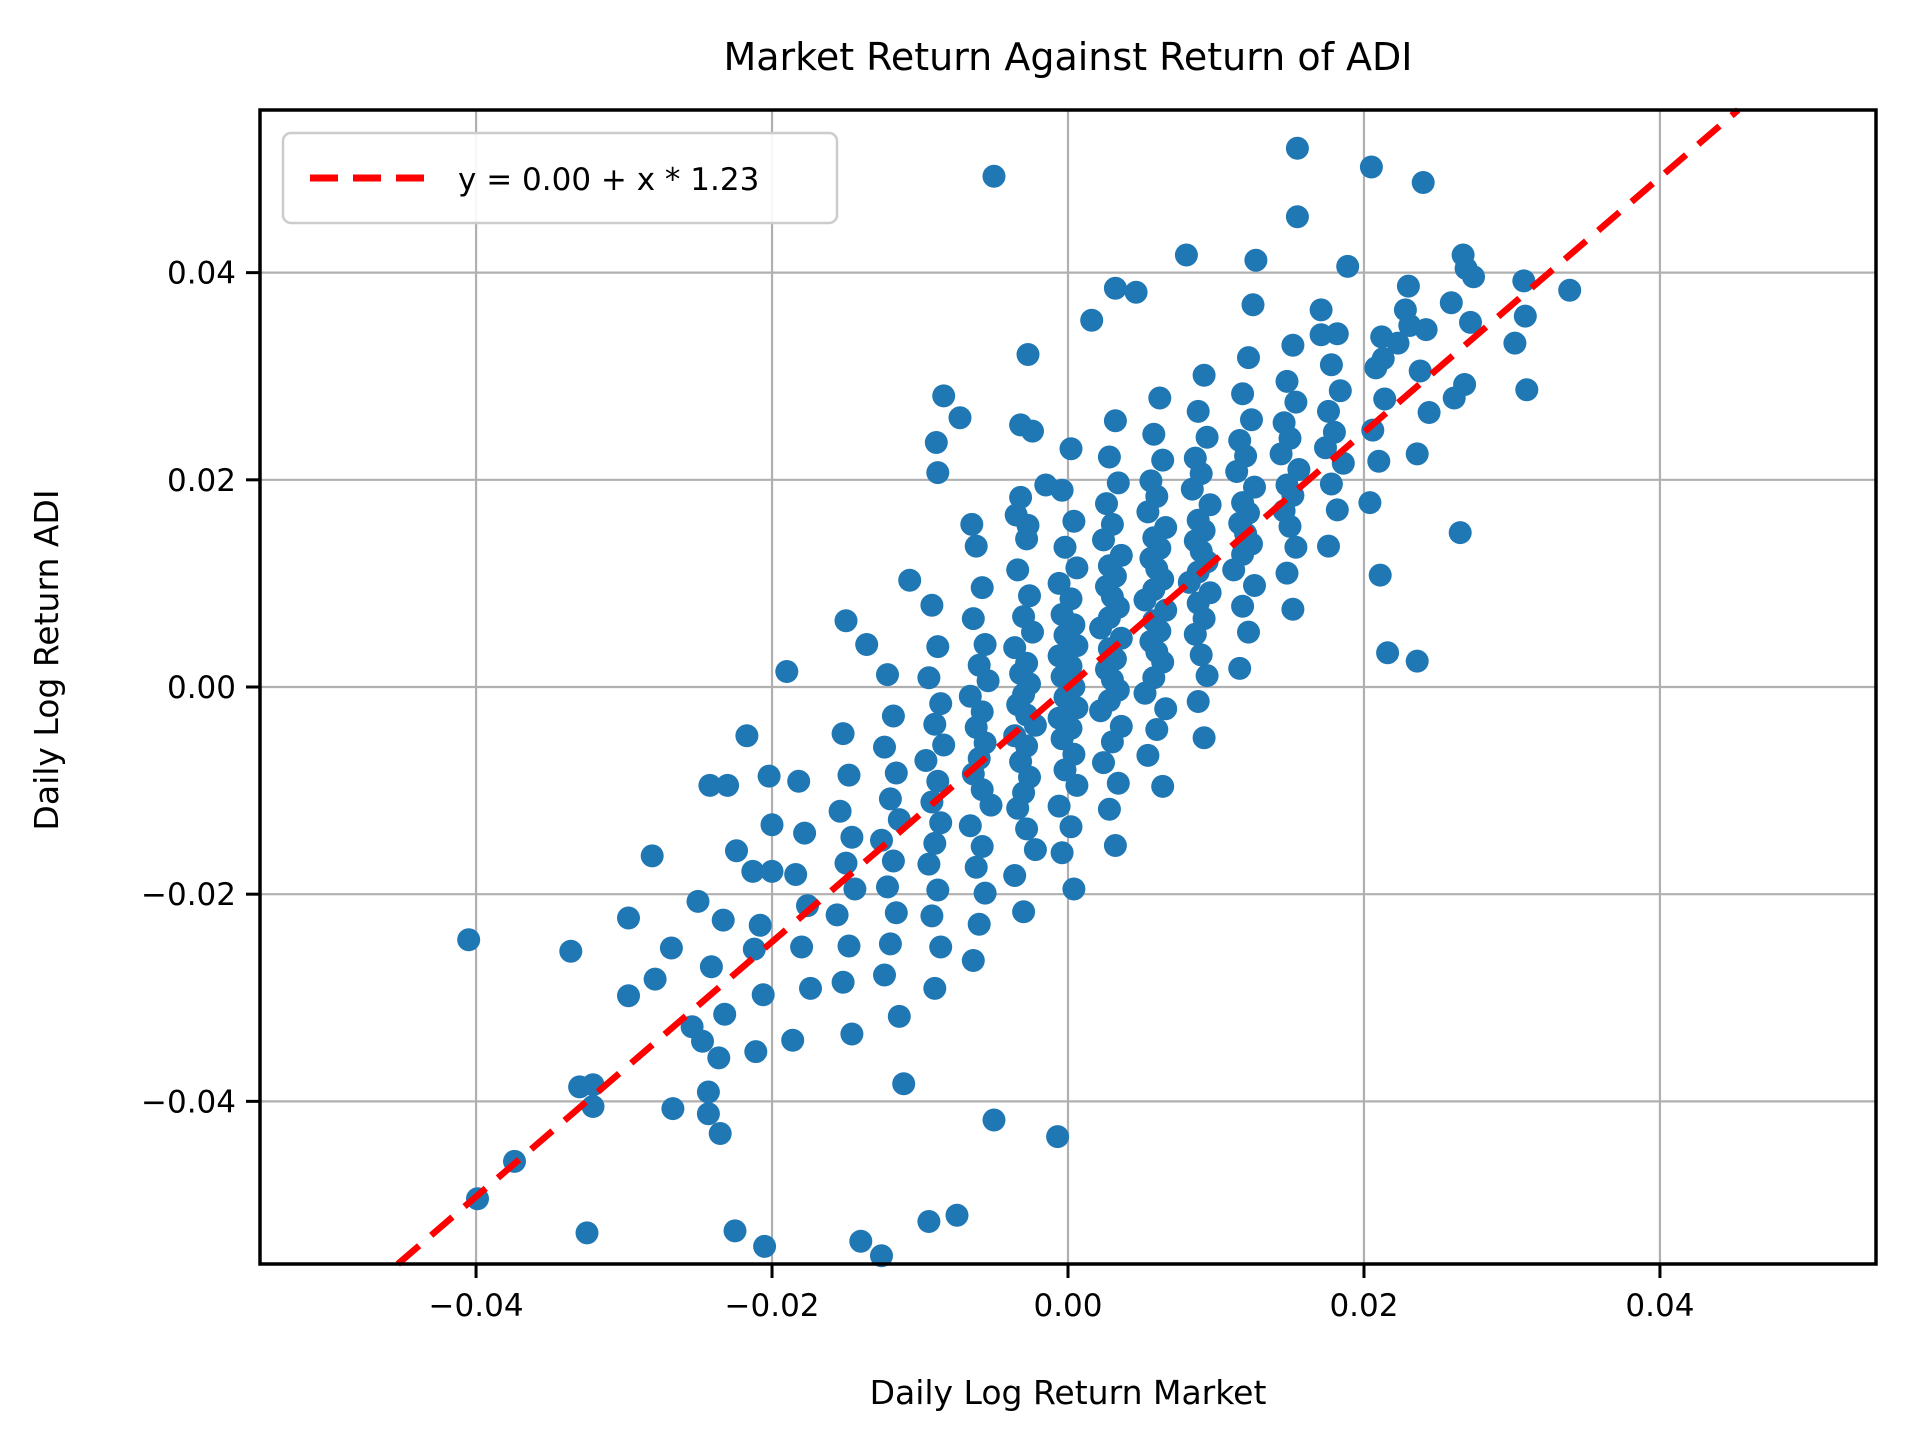  What do you see at coordinates (1659, 1306) in the screenshot?
I see `x-tick-label: 0.04` at bounding box center [1659, 1306].